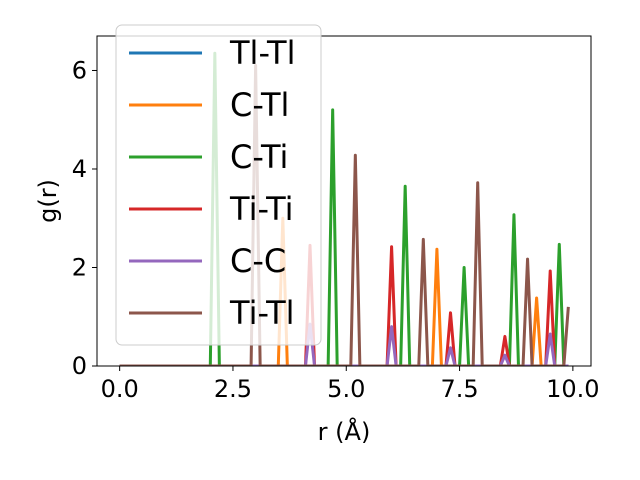 This screenshot has height=480, width=640. Describe the element at coordinates (259, 157) in the screenshot. I see `legend-label: C-Ti` at that location.